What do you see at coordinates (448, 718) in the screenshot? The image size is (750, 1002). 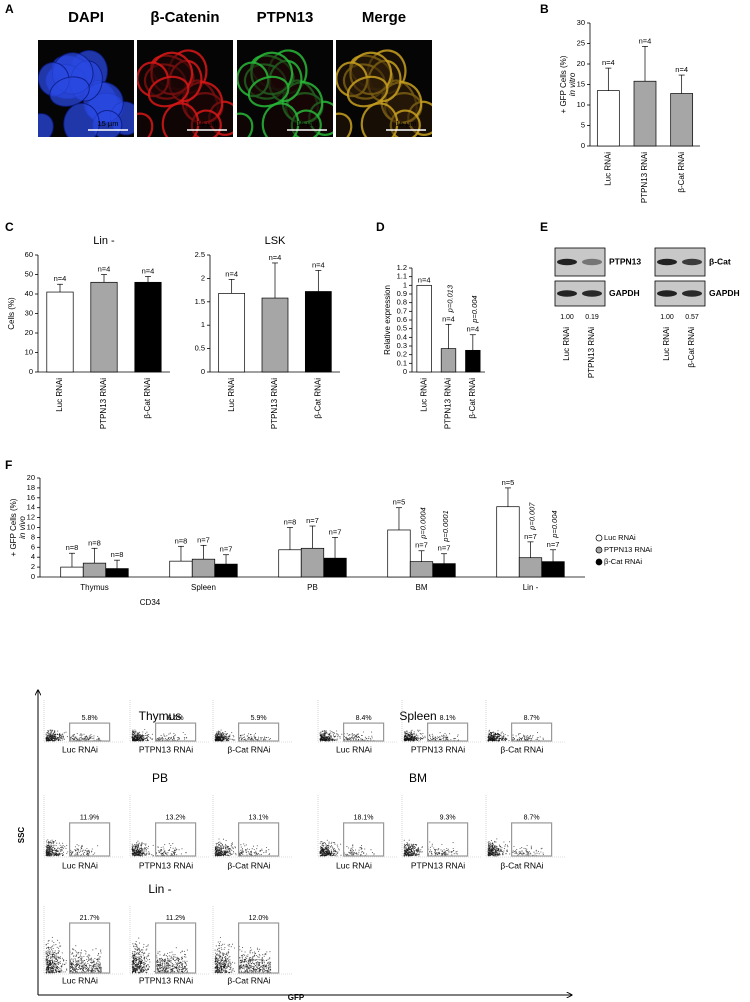 I see `gate-percent: 8.1%` at bounding box center [448, 718].